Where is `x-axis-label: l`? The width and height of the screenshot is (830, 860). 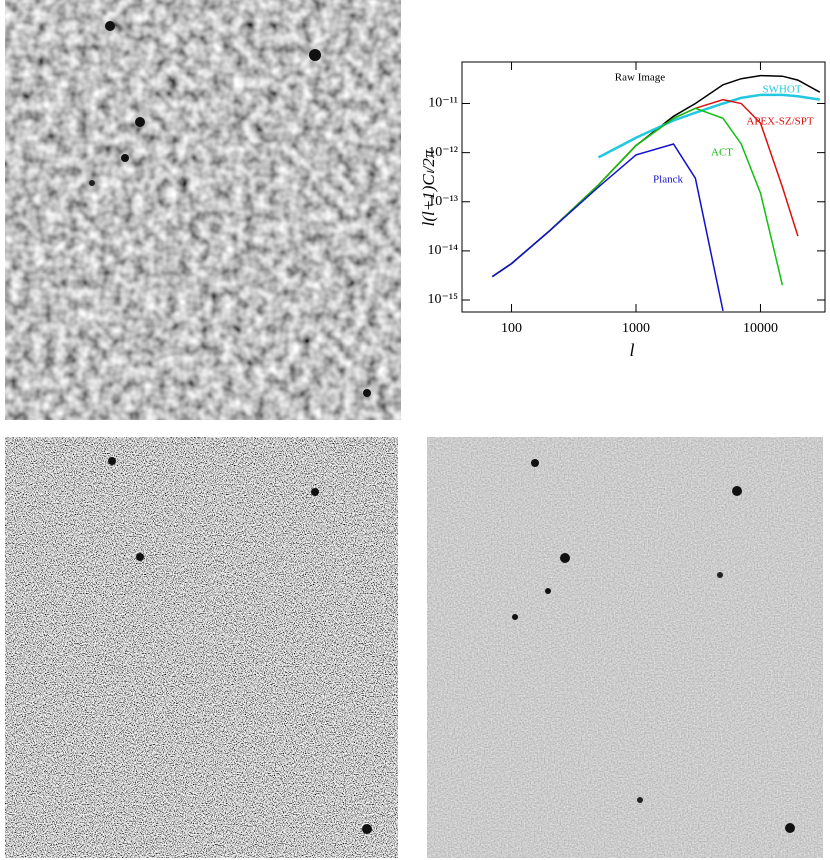
x-axis-label: l is located at coordinates (631, 350).